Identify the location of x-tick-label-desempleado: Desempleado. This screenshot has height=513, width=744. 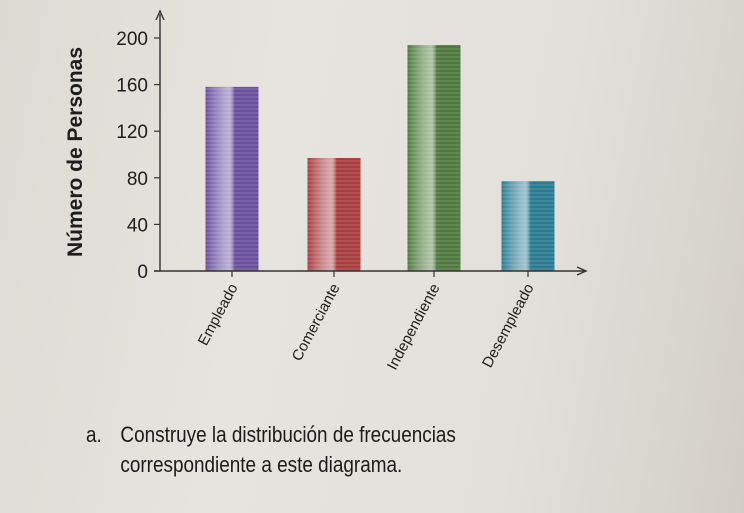
(508, 326).